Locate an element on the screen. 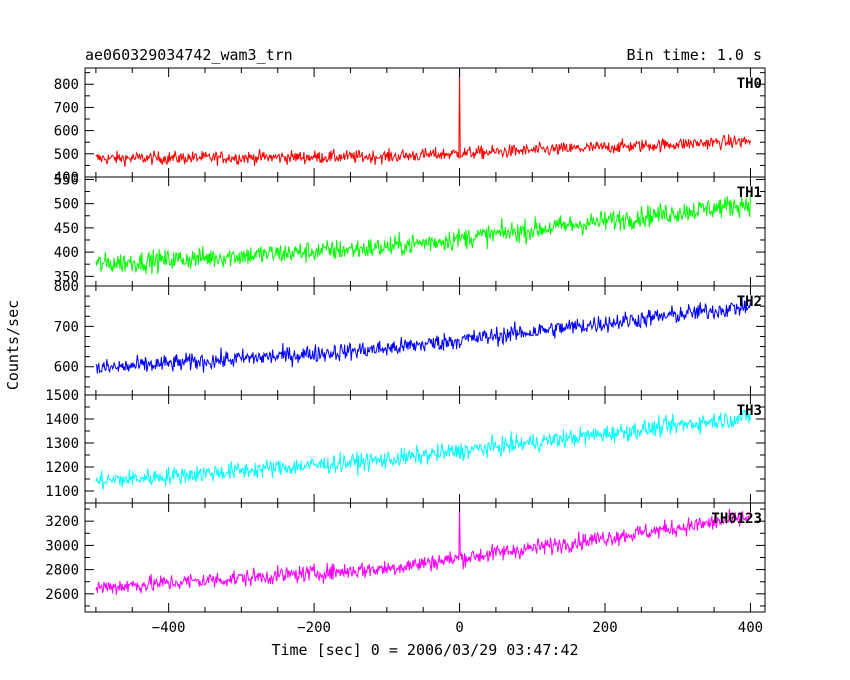 The height and width of the screenshot is (680, 850). bin-time-label: Bin time: 1.0 s is located at coordinates (694, 55).